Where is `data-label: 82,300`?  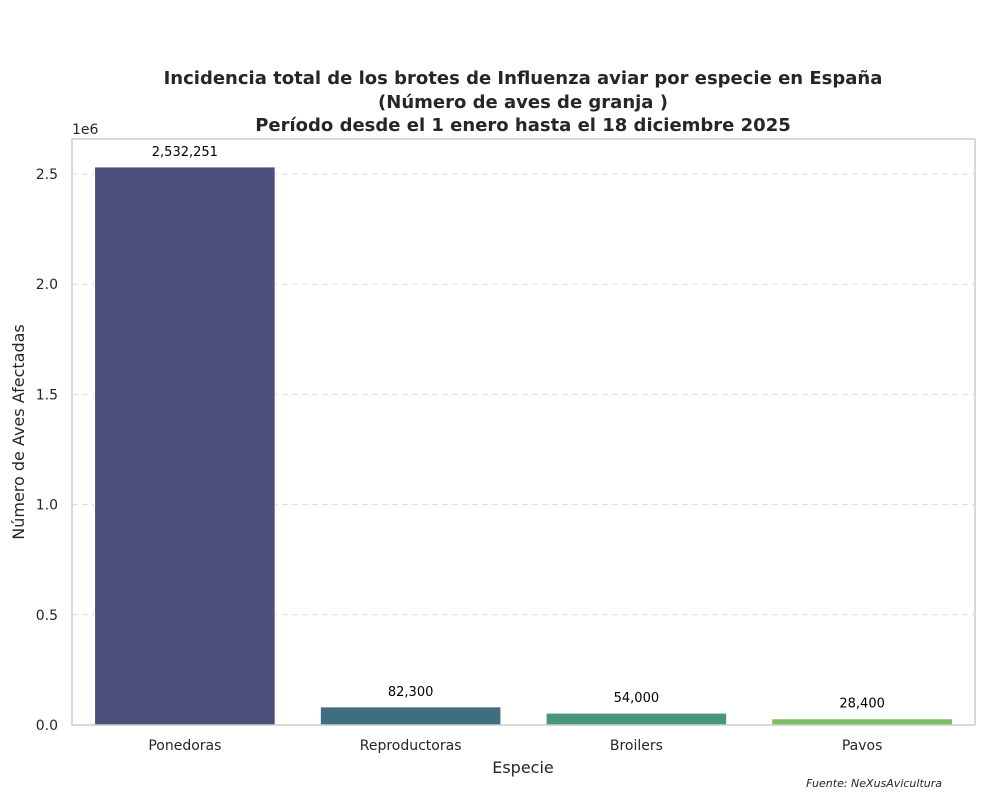 data-label: 82,300 is located at coordinates (411, 692).